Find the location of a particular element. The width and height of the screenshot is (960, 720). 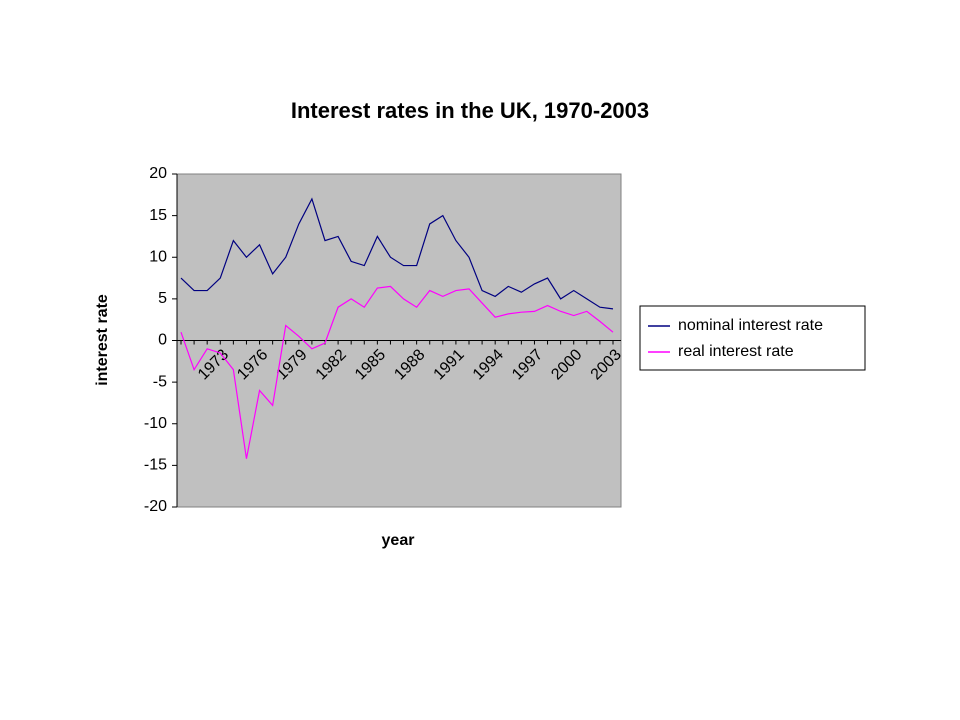

legend-label: real interest rate is located at coordinates (736, 351).